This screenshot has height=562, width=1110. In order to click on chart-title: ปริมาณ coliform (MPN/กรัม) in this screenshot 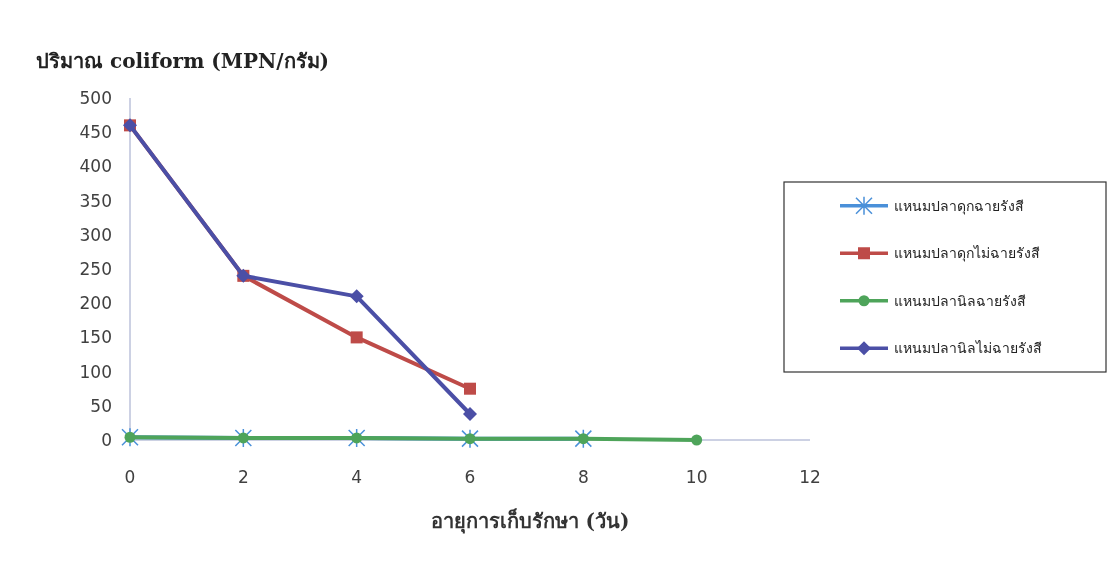, I will do `click(182, 61)`.